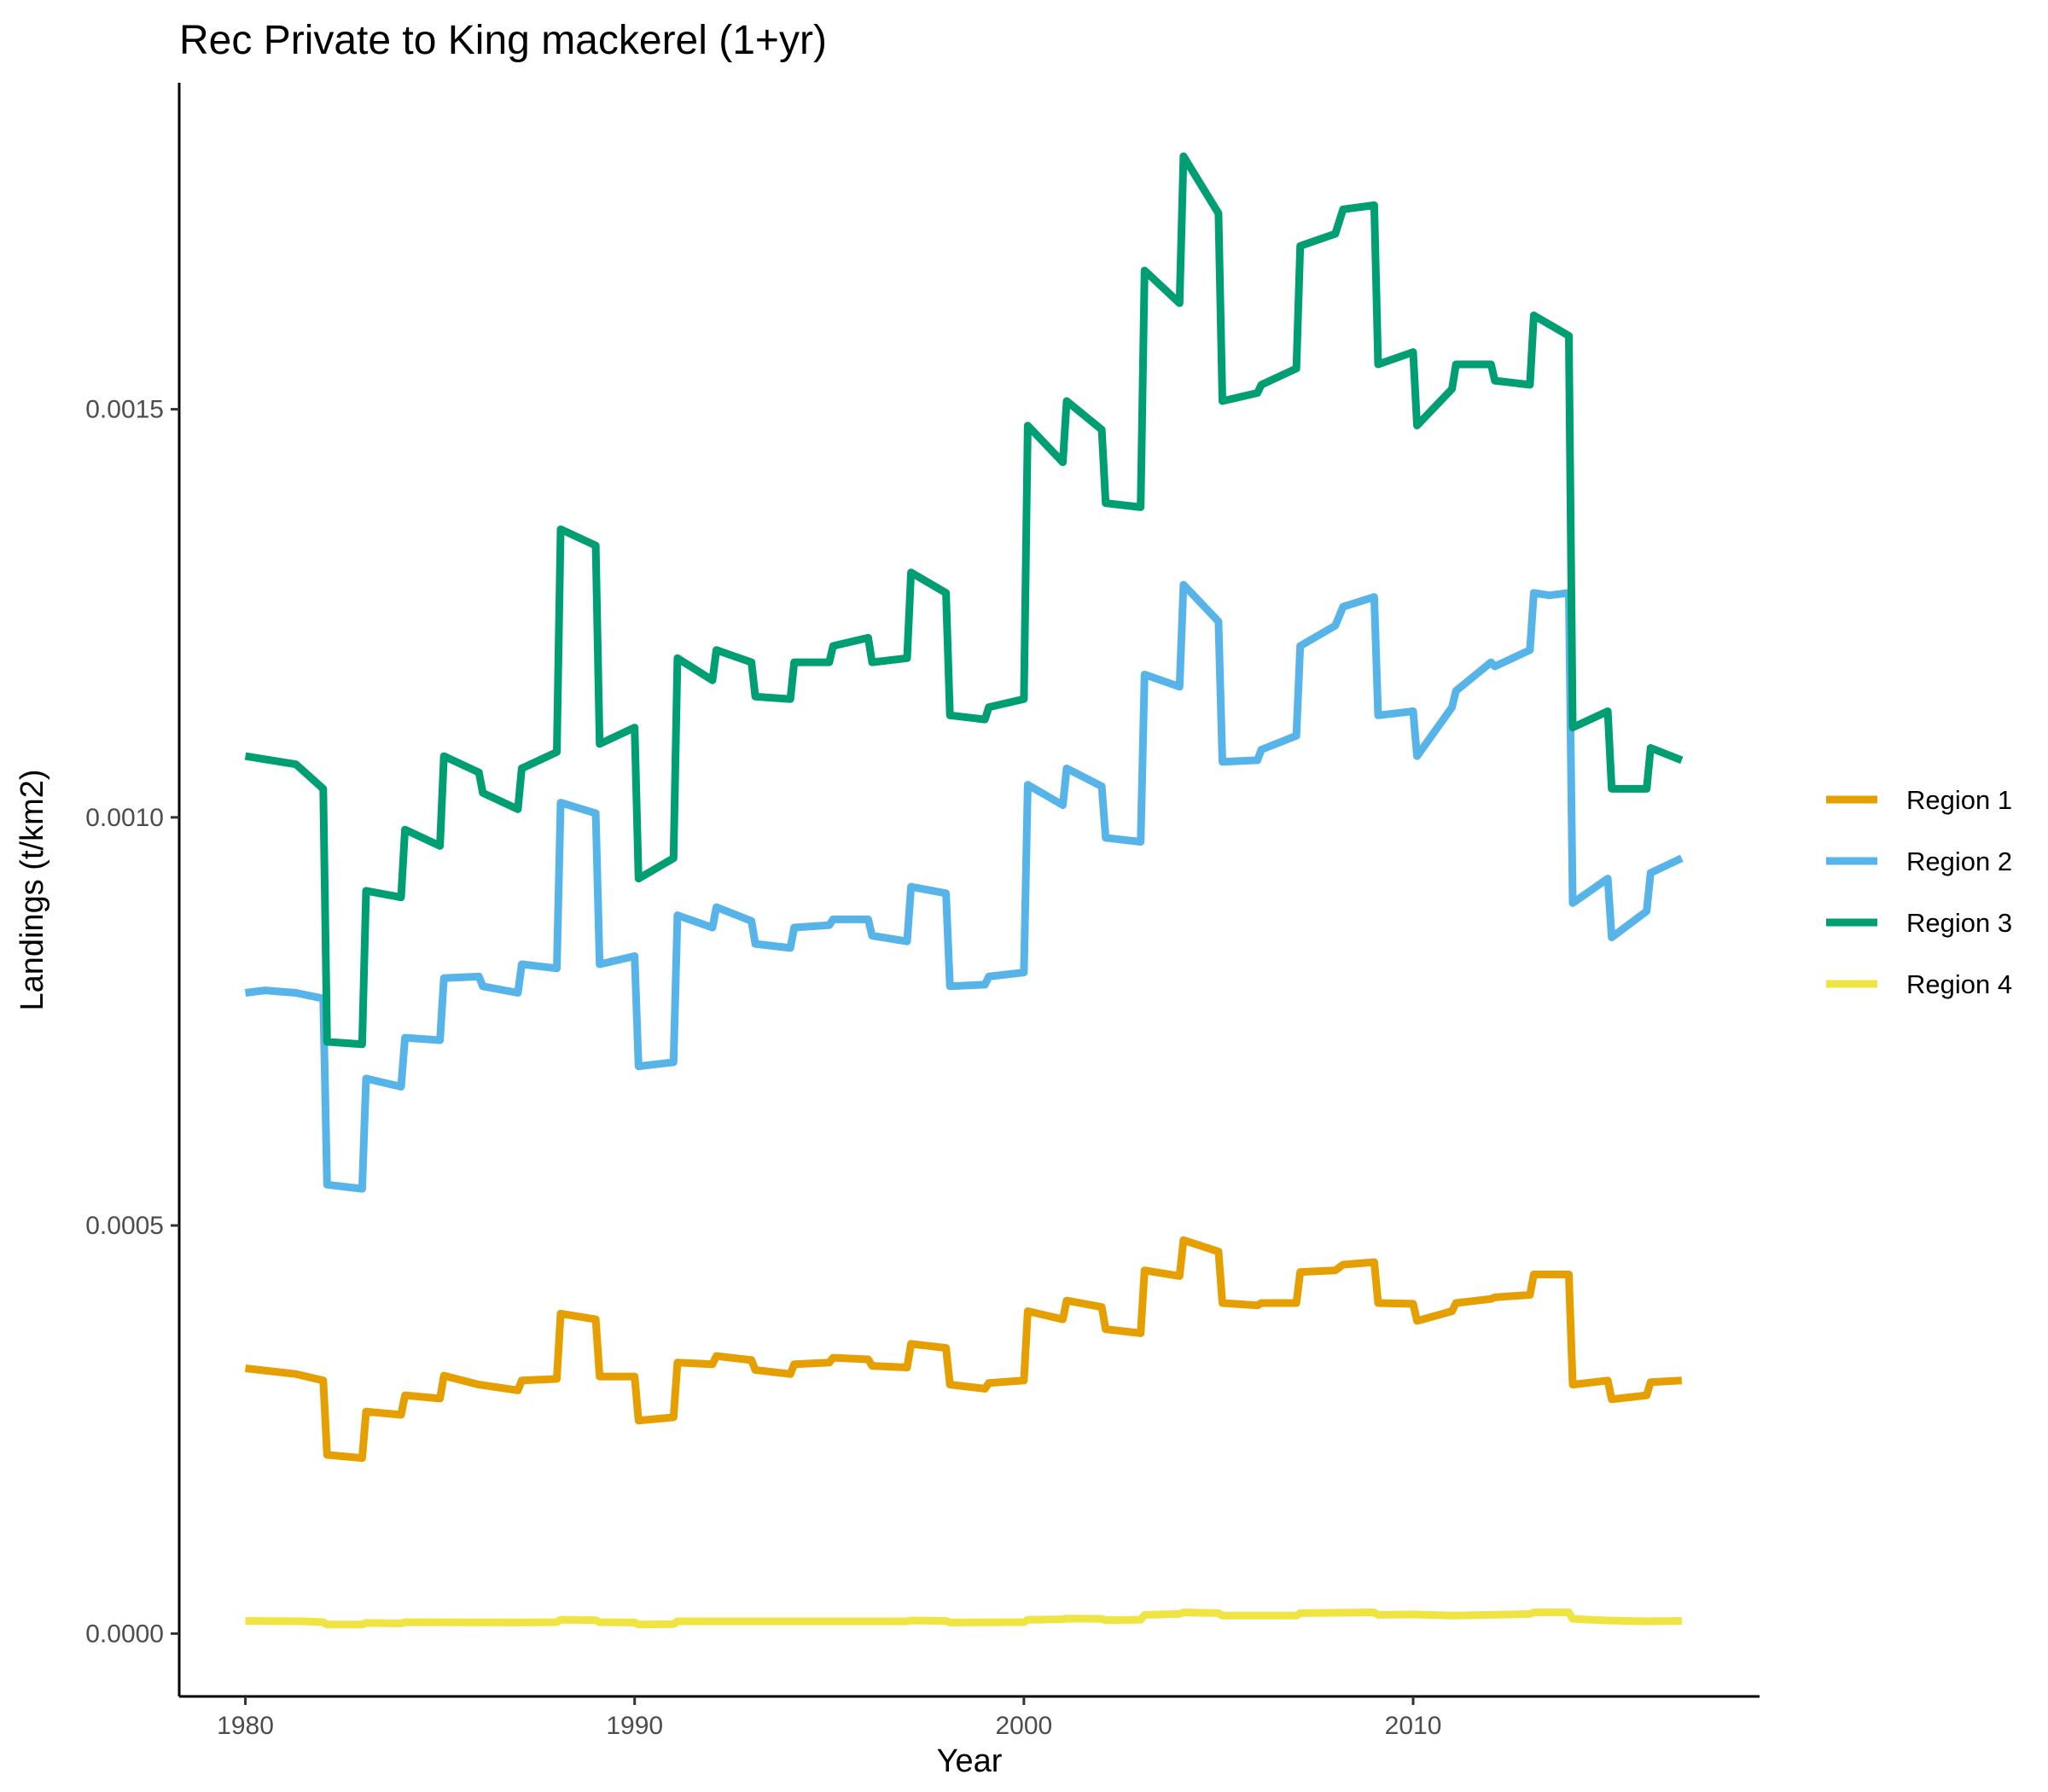  Describe the element at coordinates (246, 1726) in the screenshot. I see `x-tick-label: 1980` at that location.